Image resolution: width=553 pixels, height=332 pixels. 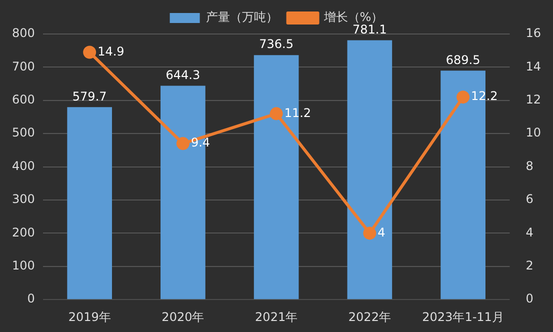 What do you see at coordinates (23, 265) in the screenshot?
I see `y-tick-label: 100` at bounding box center [23, 265].